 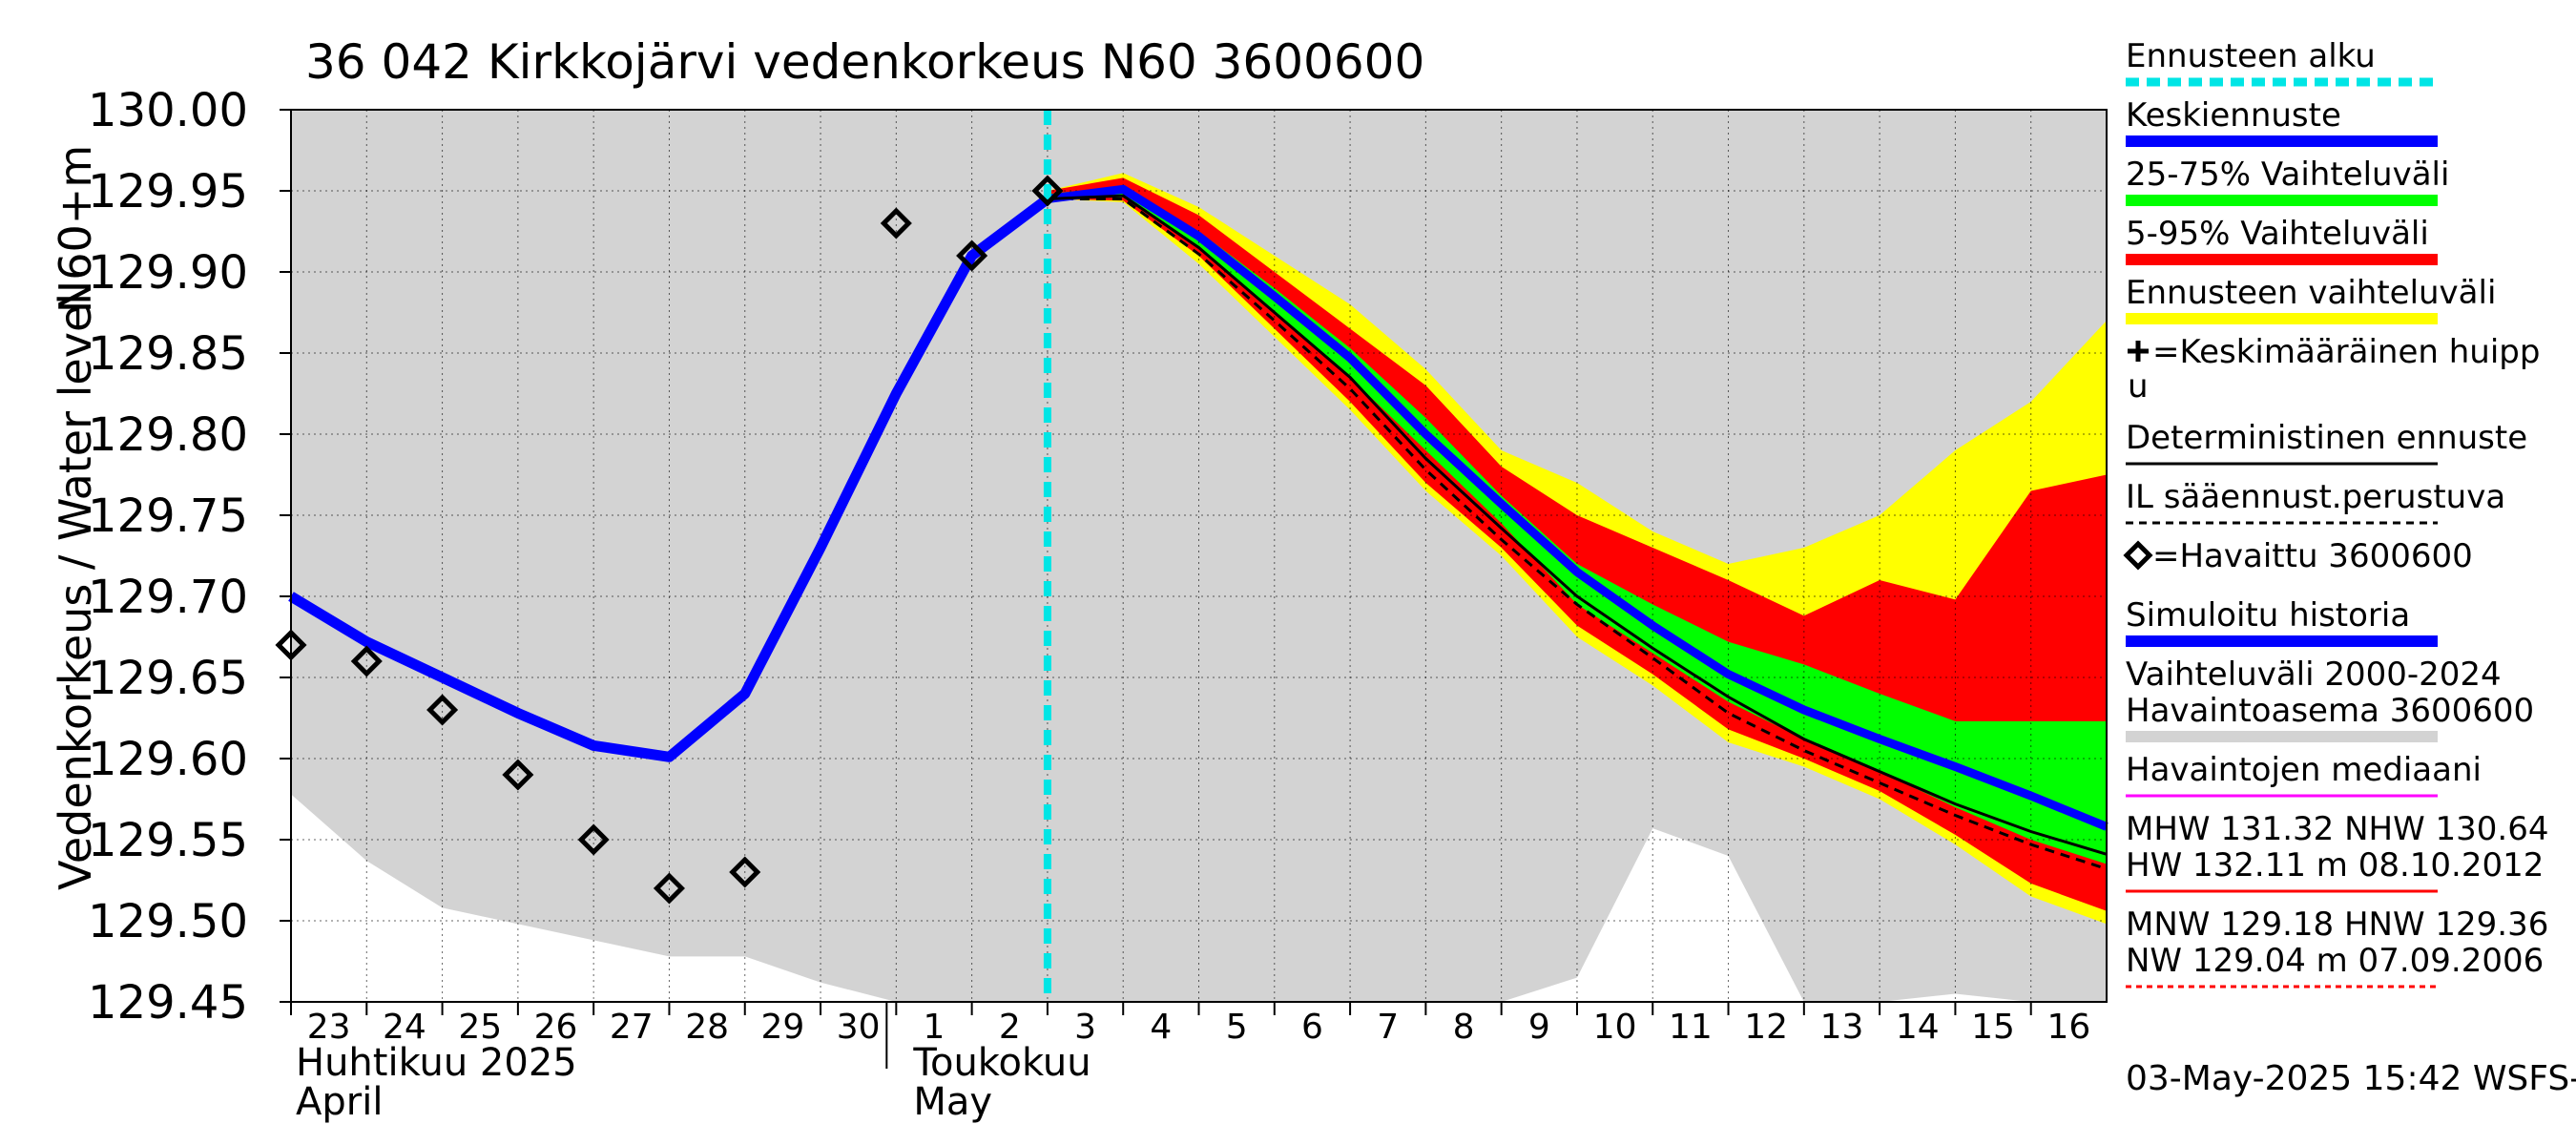 I want to click on x-tick-label: 27, so click(x=632, y=1027).